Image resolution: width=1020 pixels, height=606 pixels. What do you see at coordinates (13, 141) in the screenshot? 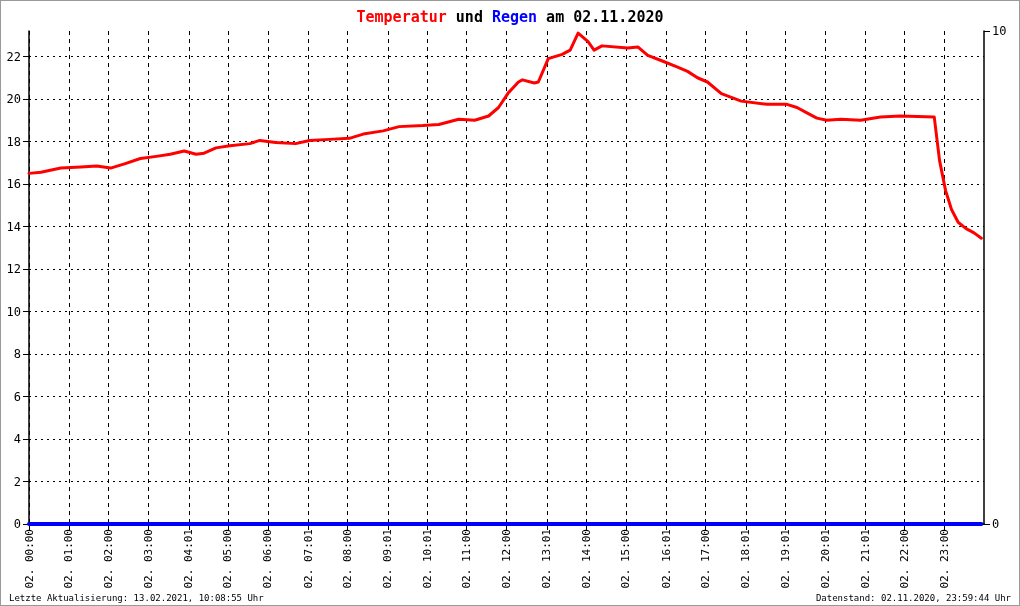
I see `y-tick-label: 18` at bounding box center [13, 141].